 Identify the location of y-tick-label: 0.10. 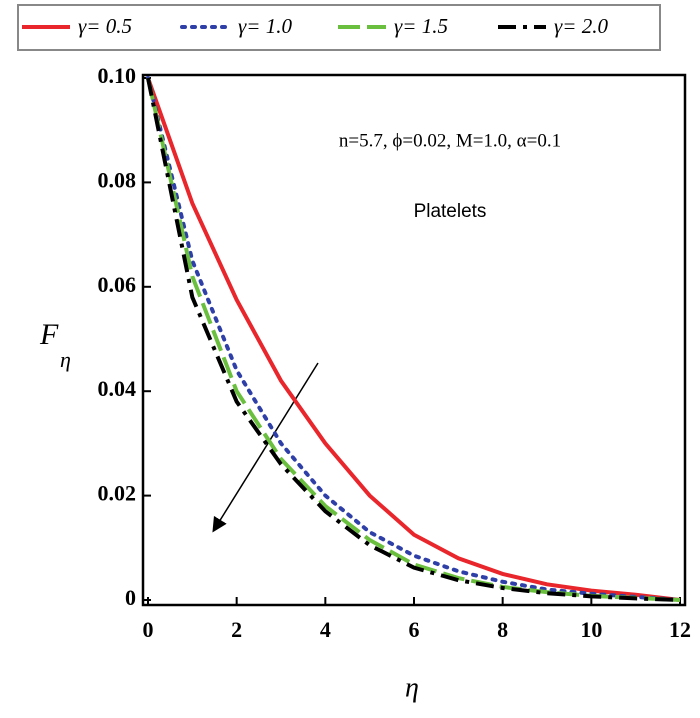
(117, 75).